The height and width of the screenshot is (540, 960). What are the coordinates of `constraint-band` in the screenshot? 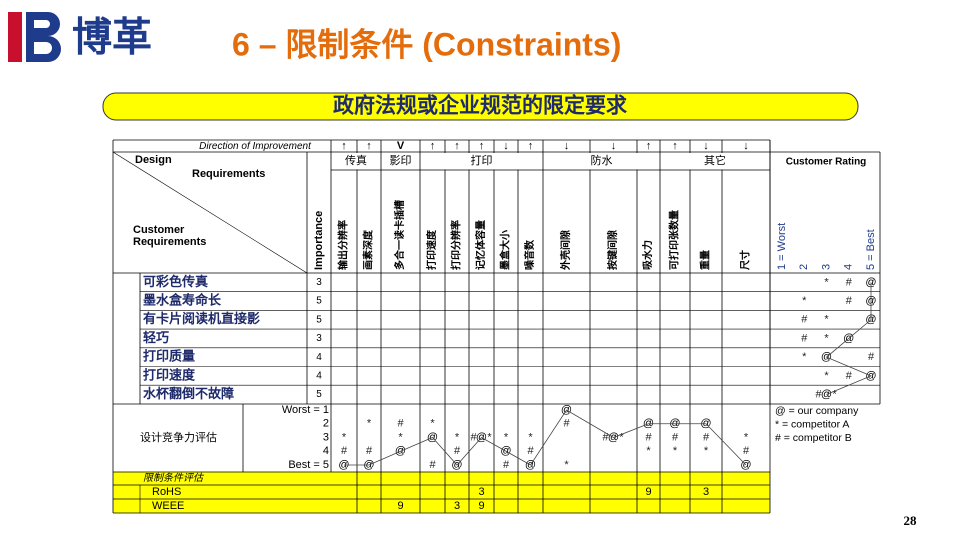 It's located at (441, 492).